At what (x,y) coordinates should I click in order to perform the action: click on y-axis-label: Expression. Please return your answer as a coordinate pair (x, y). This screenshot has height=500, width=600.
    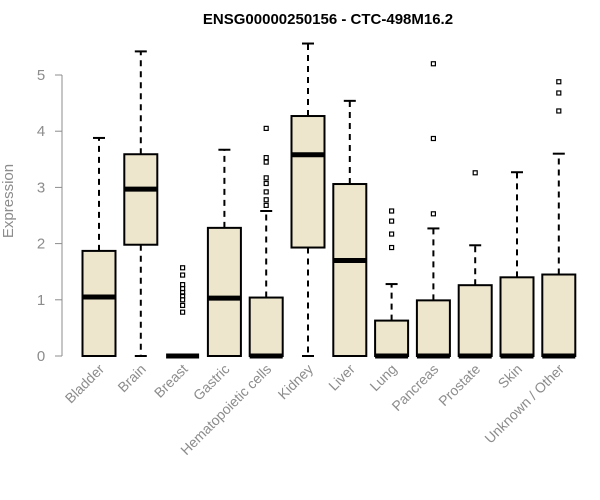
    Looking at the image, I should click on (8, 201).